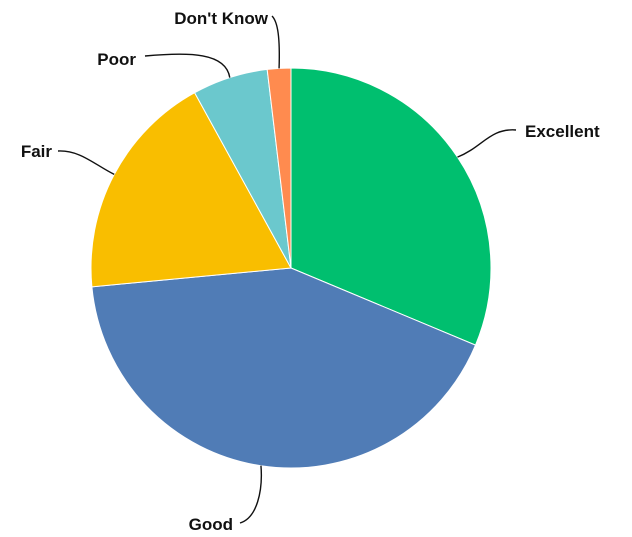 The height and width of the screenshot is (537, 632). Describe the element at coordinates (487, 143) in the screenshot. I see `leader-line-excellent` at that location.